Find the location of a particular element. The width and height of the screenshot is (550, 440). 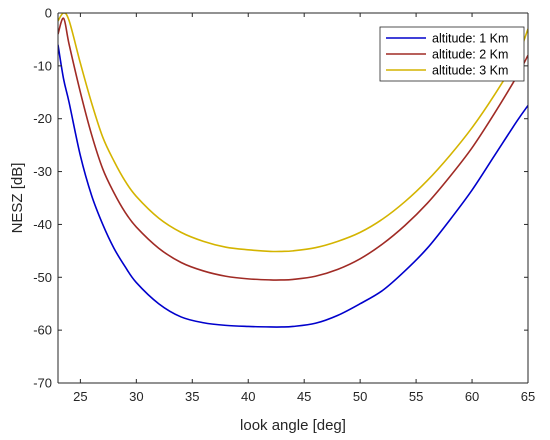

x-tick-label: 50 is located at coordinates (360, 396).